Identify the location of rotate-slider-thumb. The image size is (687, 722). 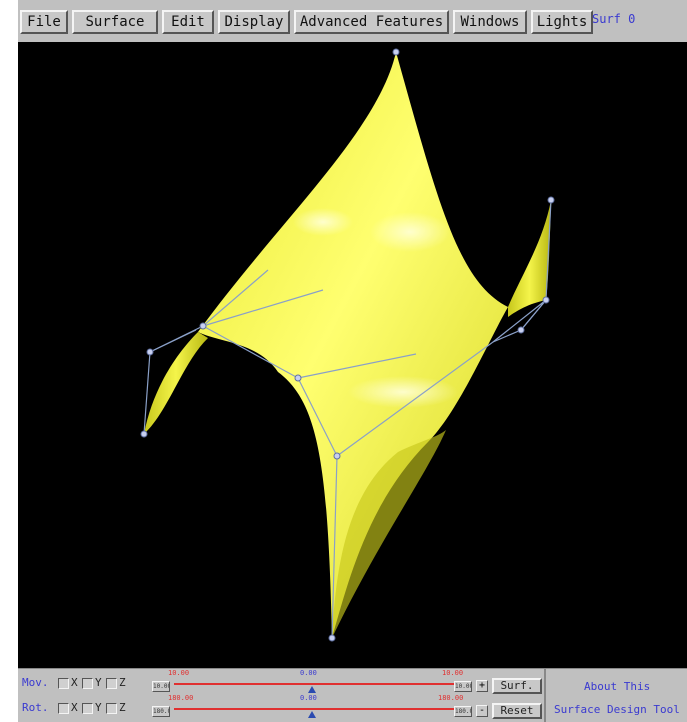
(312, 714).